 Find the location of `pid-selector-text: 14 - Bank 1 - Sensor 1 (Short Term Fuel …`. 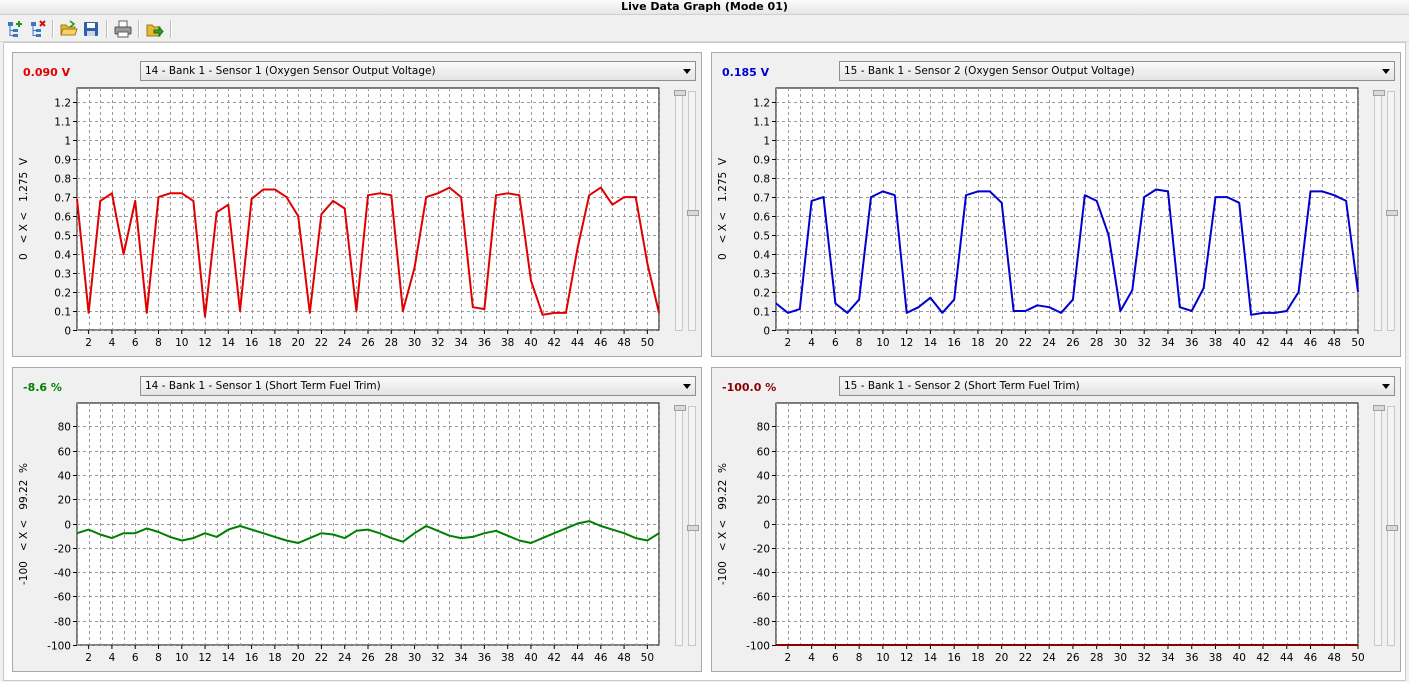

pid-selector-text: 14 - Bank 1 - Sensor 1 (Short Term Fuel … is located at coordinates (263, 386).